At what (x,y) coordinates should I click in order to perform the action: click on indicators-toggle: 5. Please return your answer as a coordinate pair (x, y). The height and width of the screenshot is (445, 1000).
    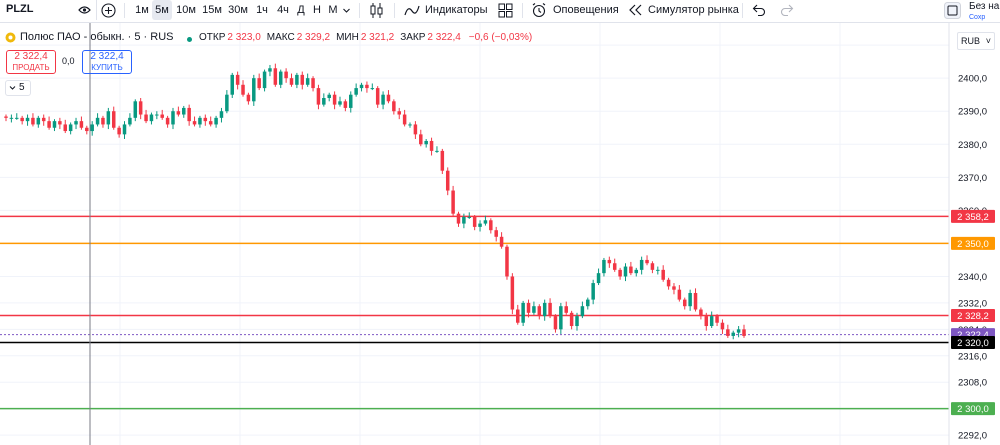
    Looking at the image, I should click on (18, 88).